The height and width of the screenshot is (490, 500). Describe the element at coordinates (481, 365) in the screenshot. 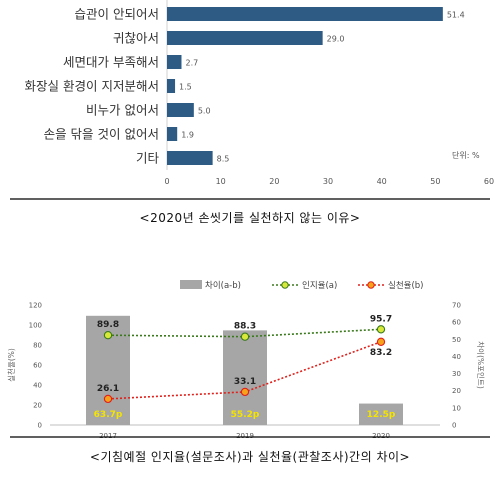

I see `y-right-axis-title: 차이(%포인트)` at that location.